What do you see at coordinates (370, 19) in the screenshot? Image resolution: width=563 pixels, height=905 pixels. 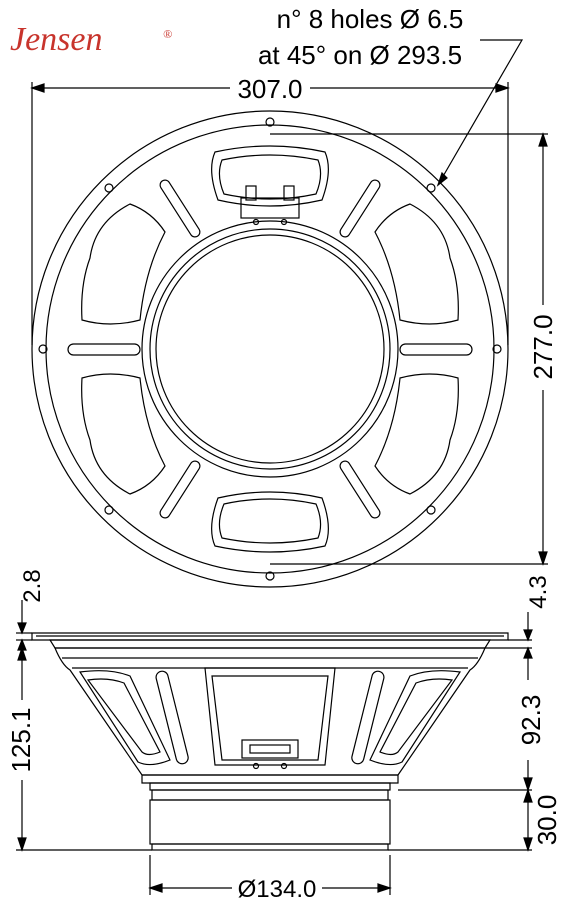 I see `holes-note-line1: n° 8 holes Ø 6.5` at bounding box center [370, 19].